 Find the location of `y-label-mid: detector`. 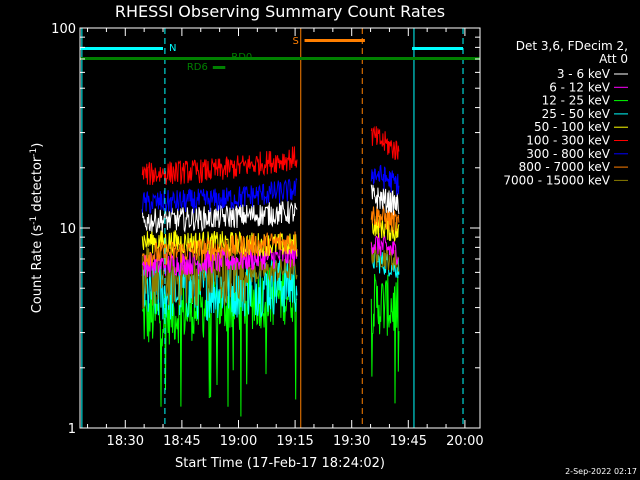

y-label-mid: detector is located at coordinates (37, 186).